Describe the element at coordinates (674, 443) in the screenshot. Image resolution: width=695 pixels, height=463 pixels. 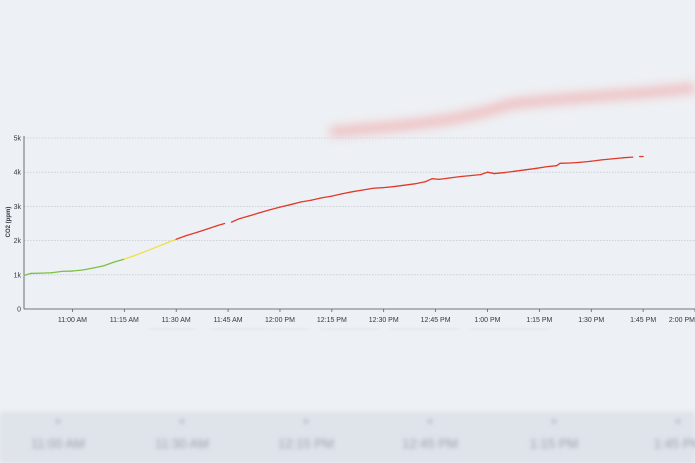
I see `blurred-tick-label: 1:45 PM` at that location.